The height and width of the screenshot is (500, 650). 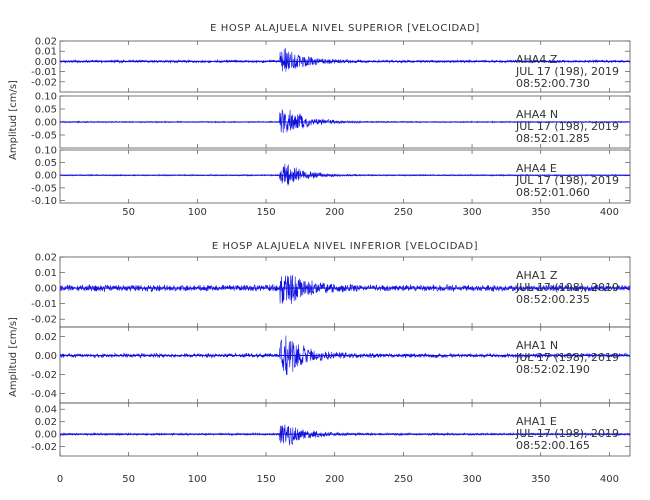 What do you see at coordinates (536, 168) in the screenshot?
I see `station-label: AHA4 E` at bounding box center [536, 168].